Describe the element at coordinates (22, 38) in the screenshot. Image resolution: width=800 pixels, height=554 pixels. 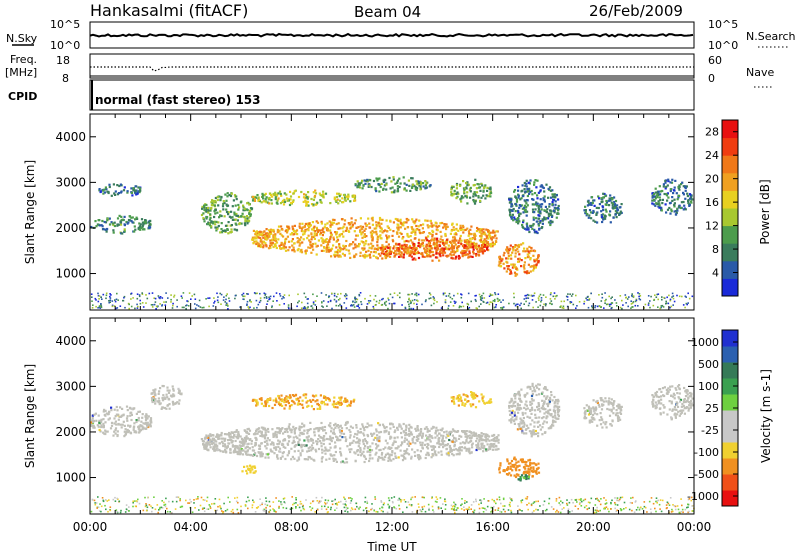
I see `nsky-label: N.Sky` at that location.